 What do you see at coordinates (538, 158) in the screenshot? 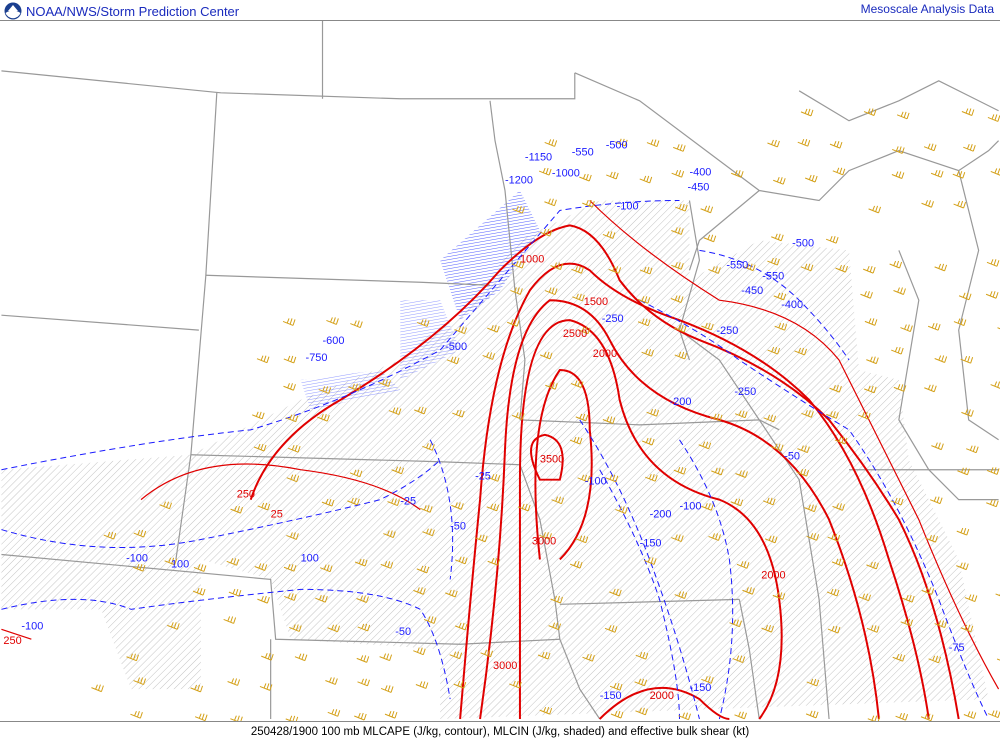
I see `cin-contour-label: -1150` at bounding box center [538, 158].